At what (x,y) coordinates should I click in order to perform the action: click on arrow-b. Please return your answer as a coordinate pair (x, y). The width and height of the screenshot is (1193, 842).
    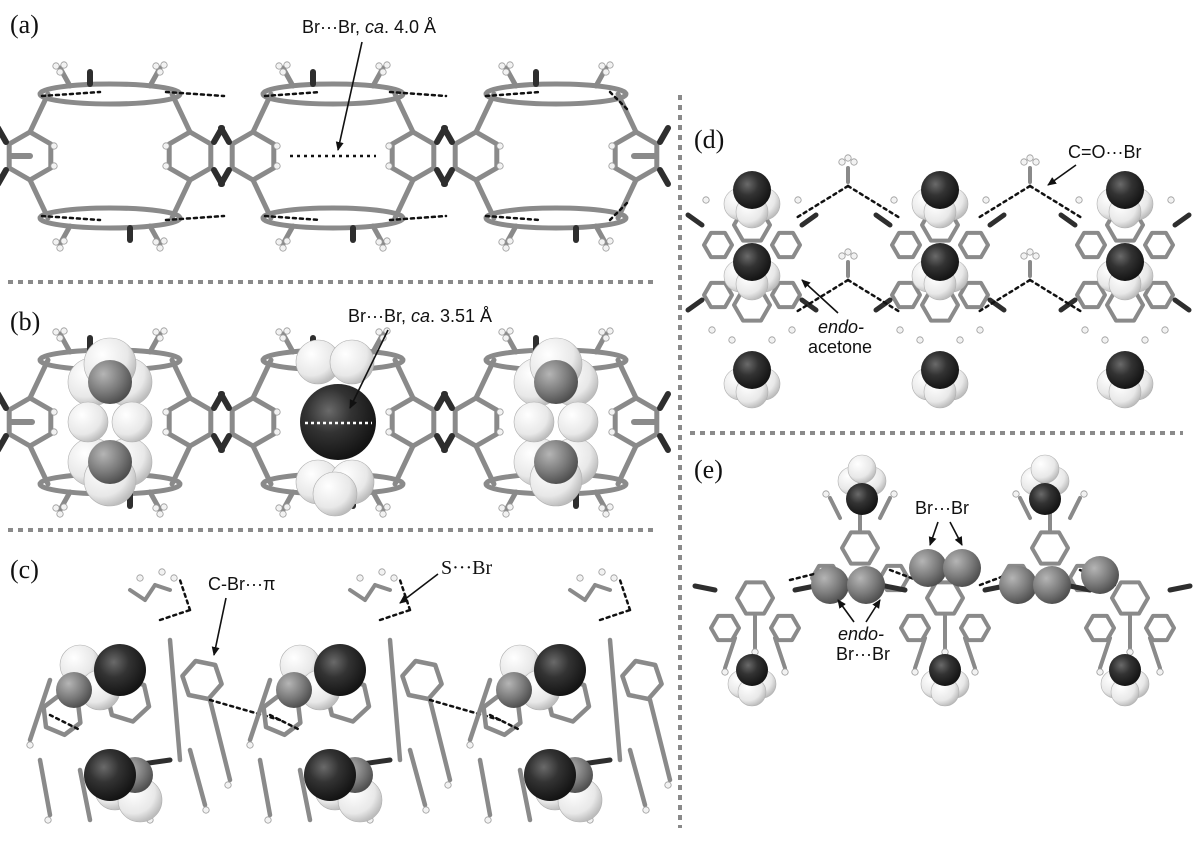
    Looking at the image, I should click on (369, 369).